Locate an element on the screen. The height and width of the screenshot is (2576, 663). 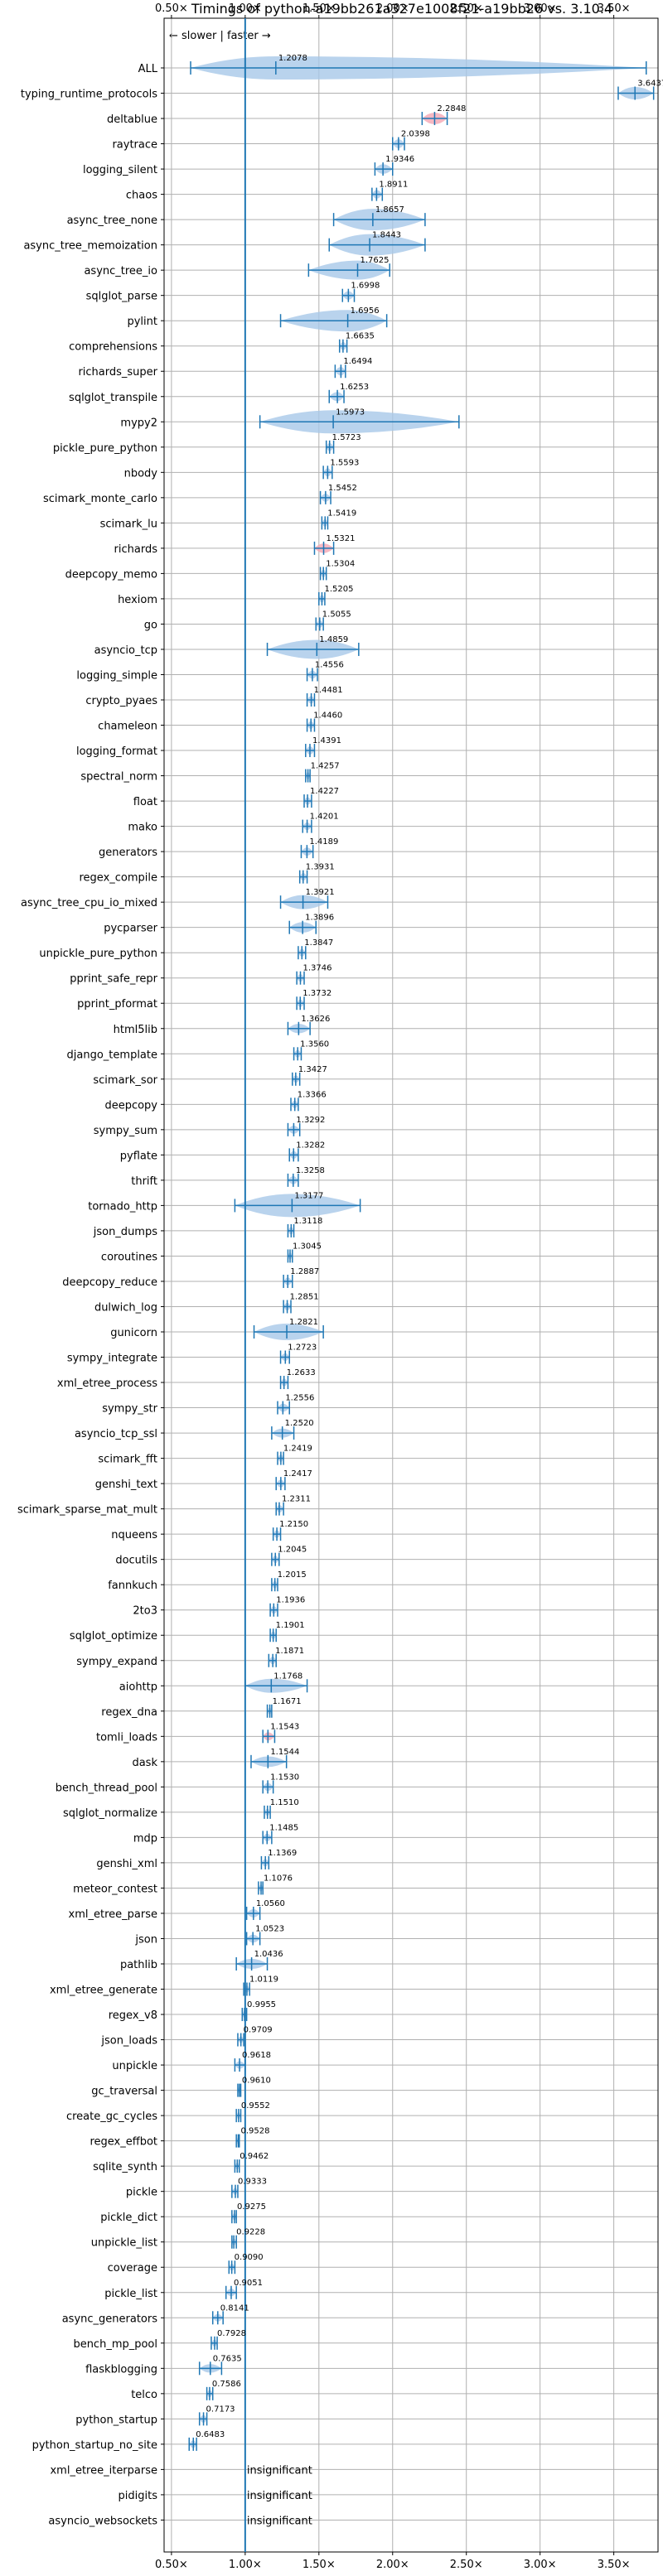
value-label: 1.2078 is located at coordinates (292, 58).